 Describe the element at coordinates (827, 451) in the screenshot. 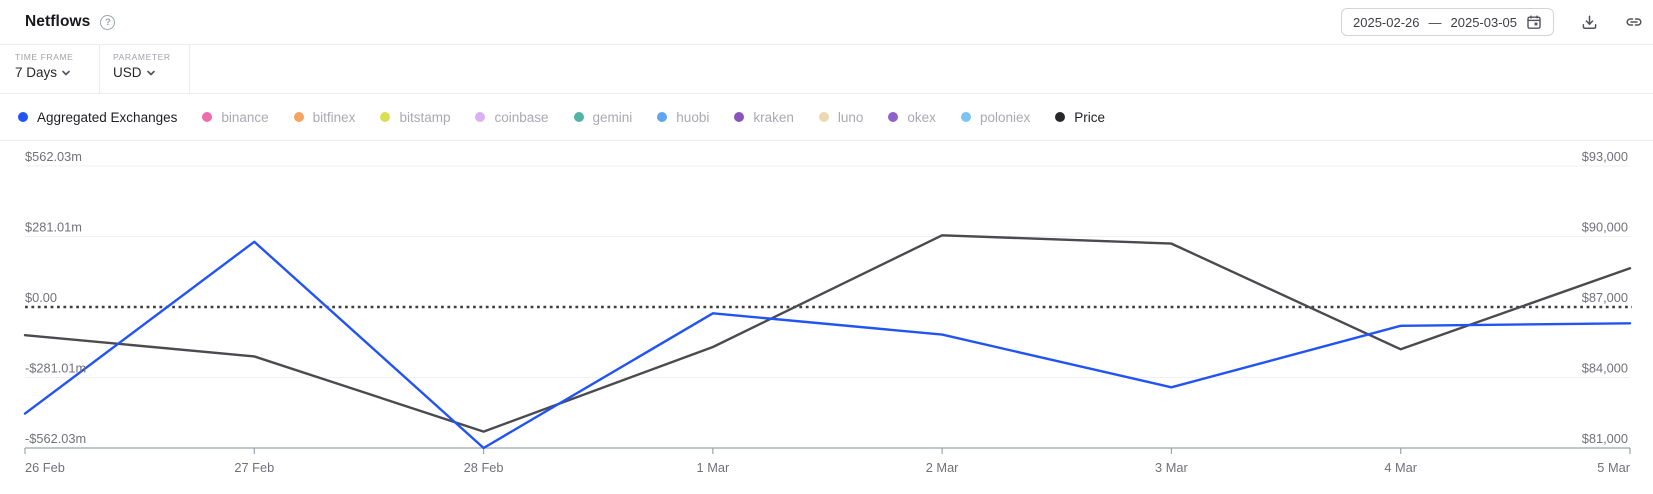

I see `x-axis-ticks` at that location.